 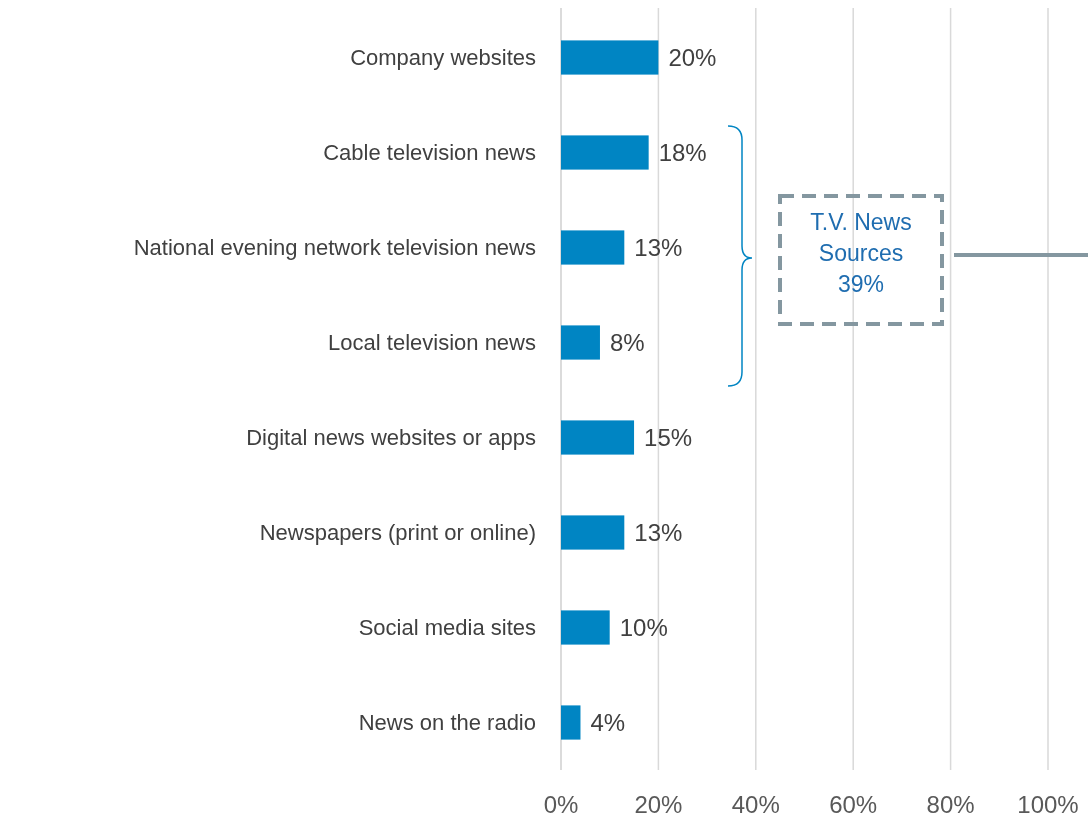 What do you see at coordinates (692, 57) in the screenshot?
I see `data-label: 20%` at bounding box center [692, 57].